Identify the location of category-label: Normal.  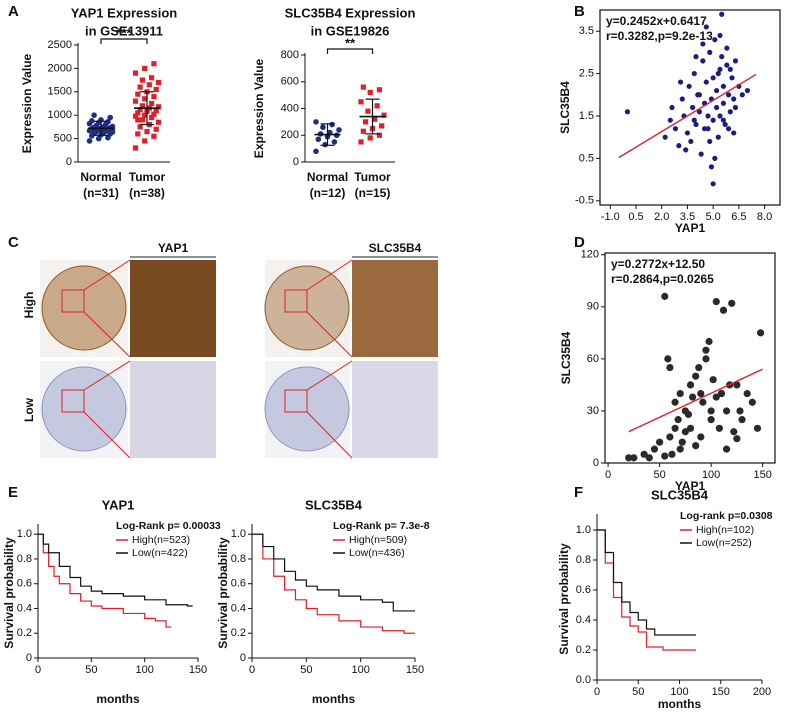
(327, 177).